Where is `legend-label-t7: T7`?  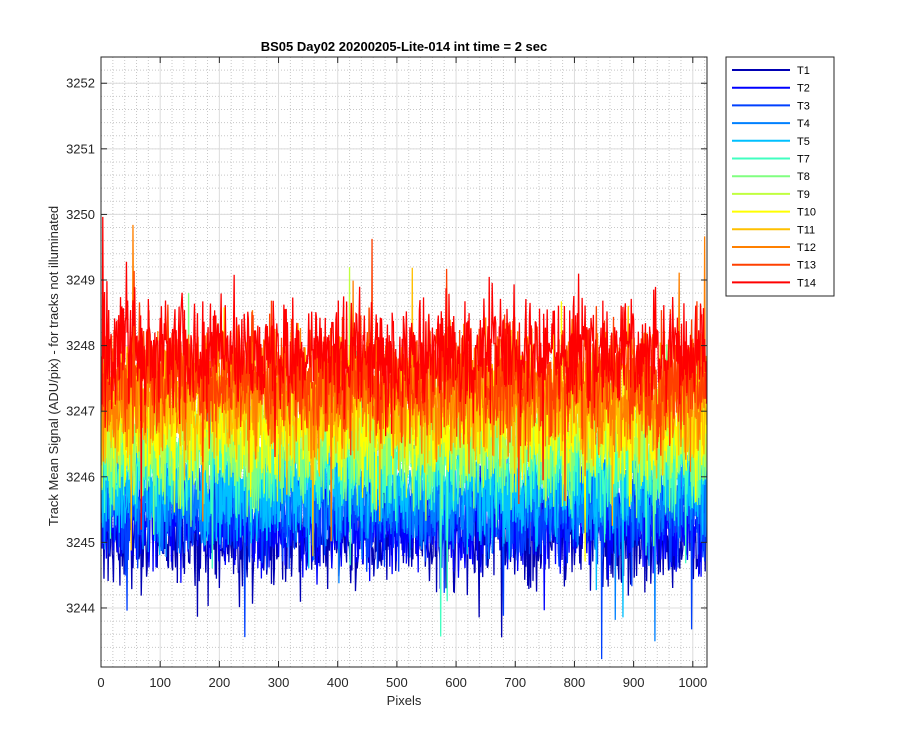
legend-label-t7: T7 is located at coordinates (803, 160).